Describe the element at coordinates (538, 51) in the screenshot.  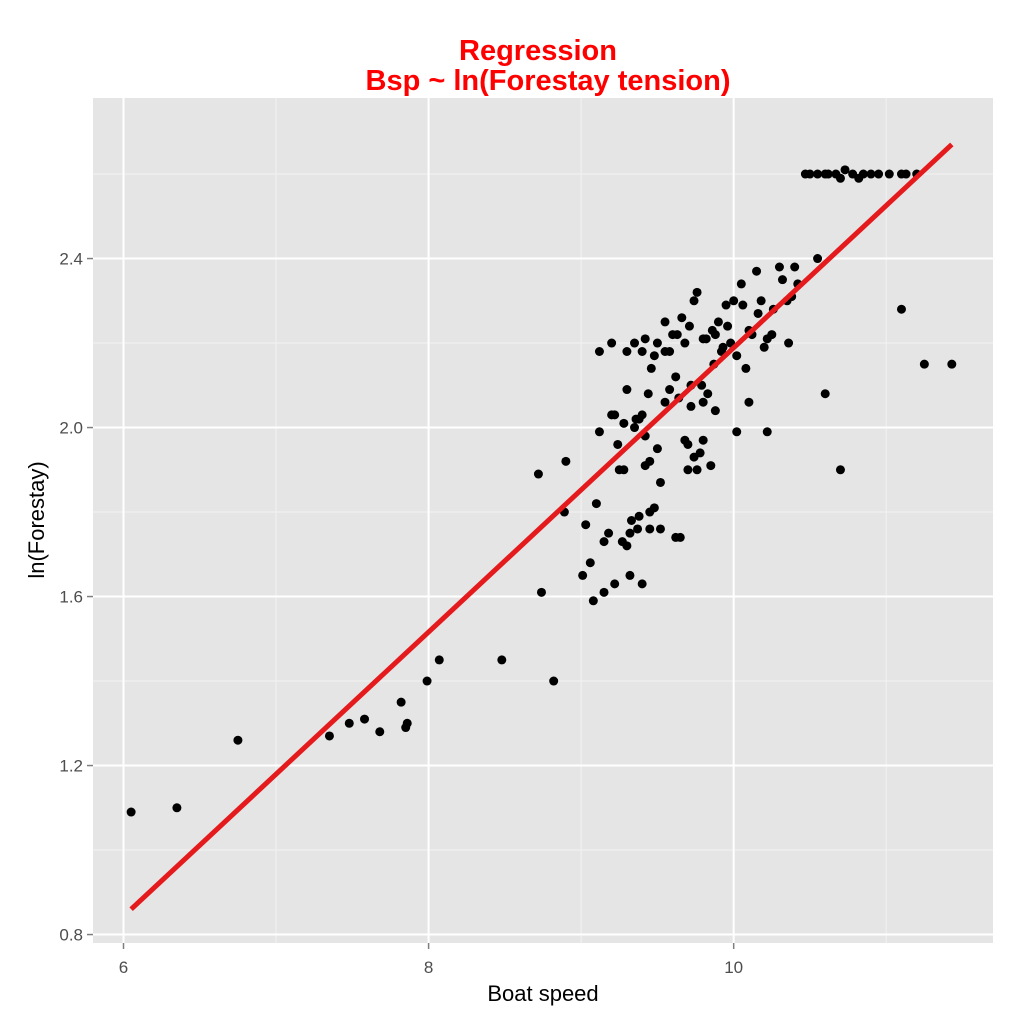
I see `chart-title: Regression` at that location.